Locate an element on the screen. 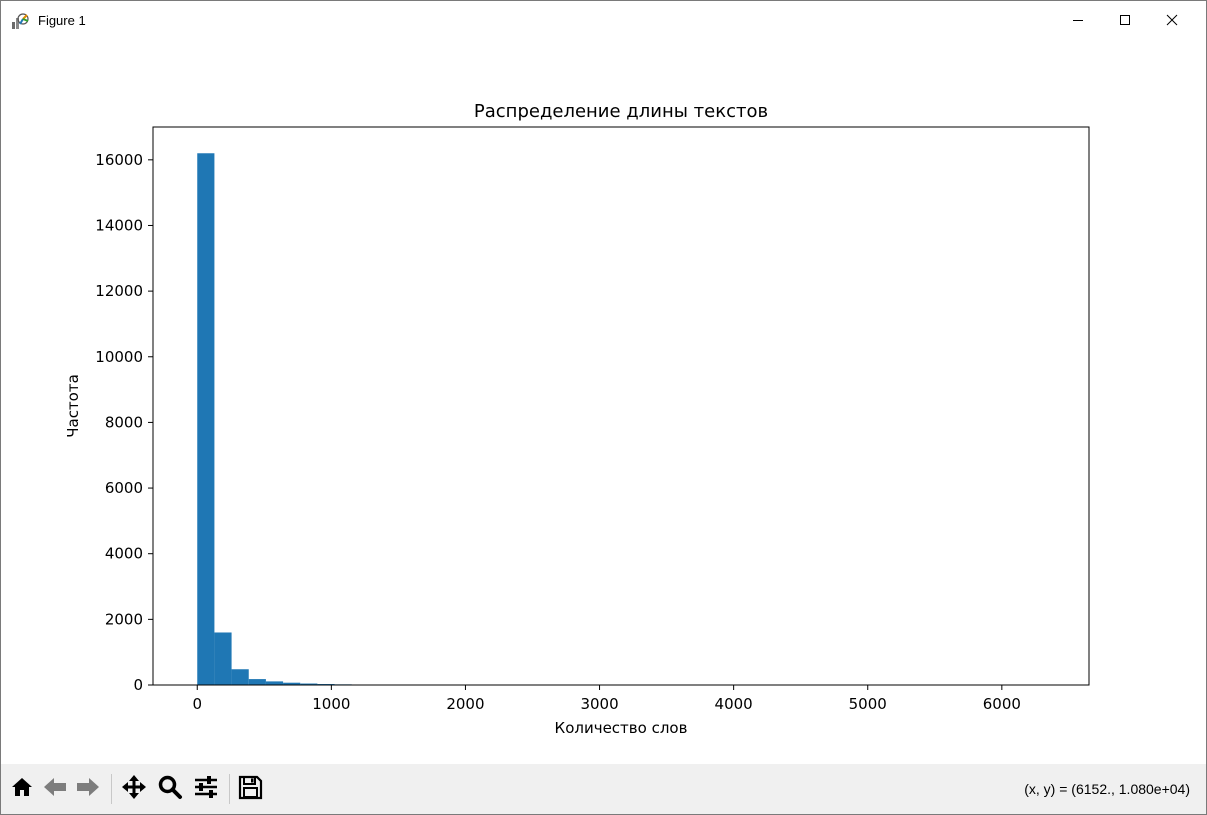 Image resolution: width=1207 pixels, height=815 pixels. sliders-icon is located at coordinates (206, 789).